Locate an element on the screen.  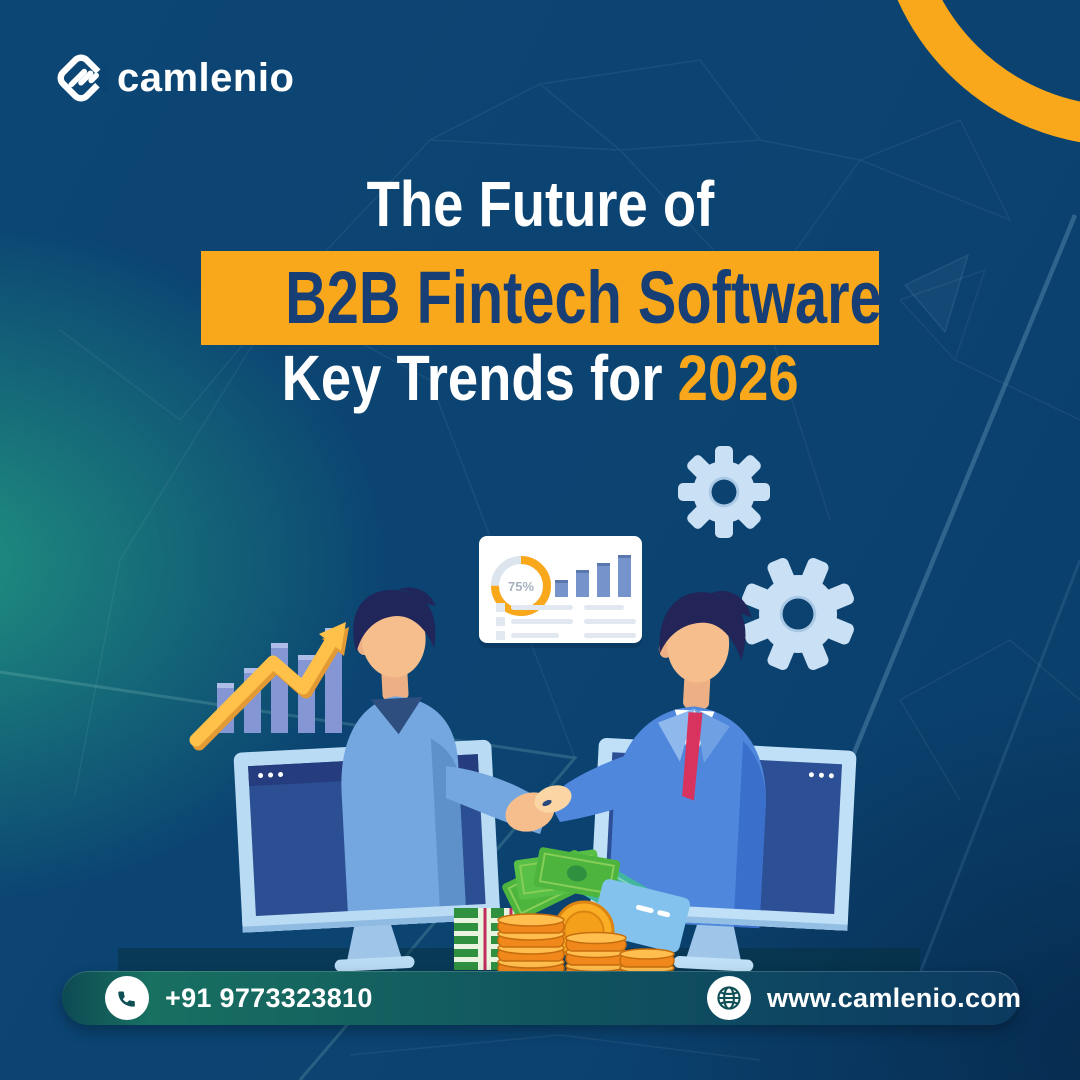
handshake is located at coordinates (557, 789).